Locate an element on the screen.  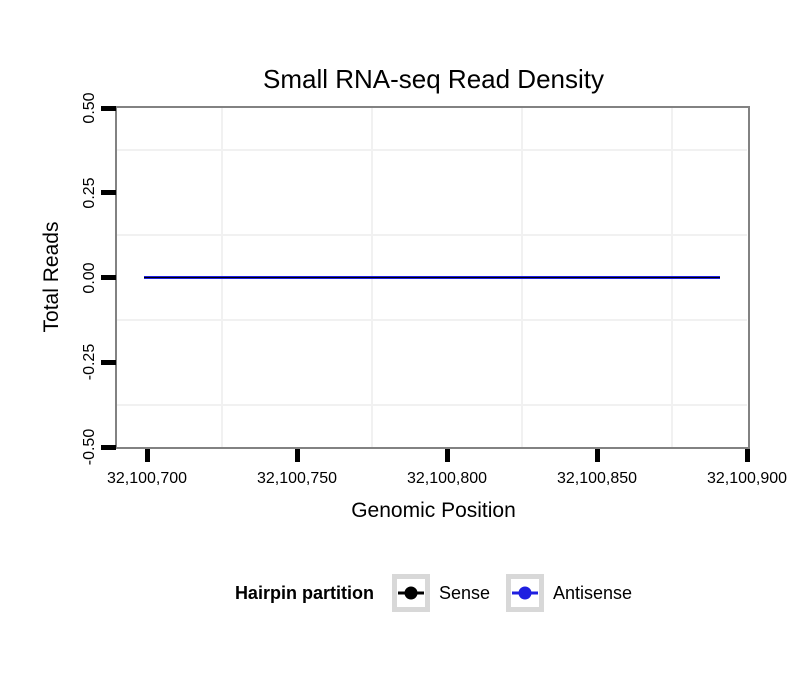
y-axis-title: Total Reads is located at coordinates (51, 277).